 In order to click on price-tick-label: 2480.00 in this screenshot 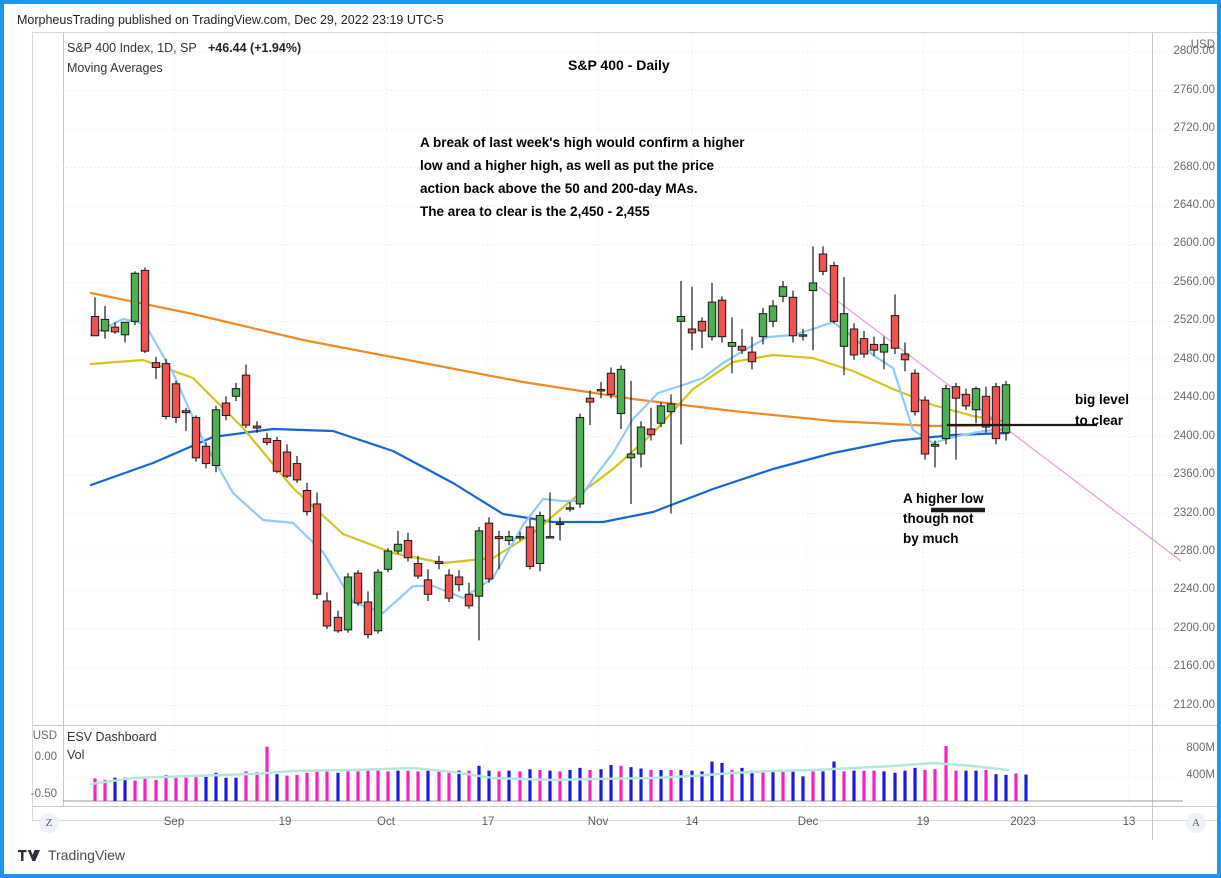, I will do `click(1194, 358)`.